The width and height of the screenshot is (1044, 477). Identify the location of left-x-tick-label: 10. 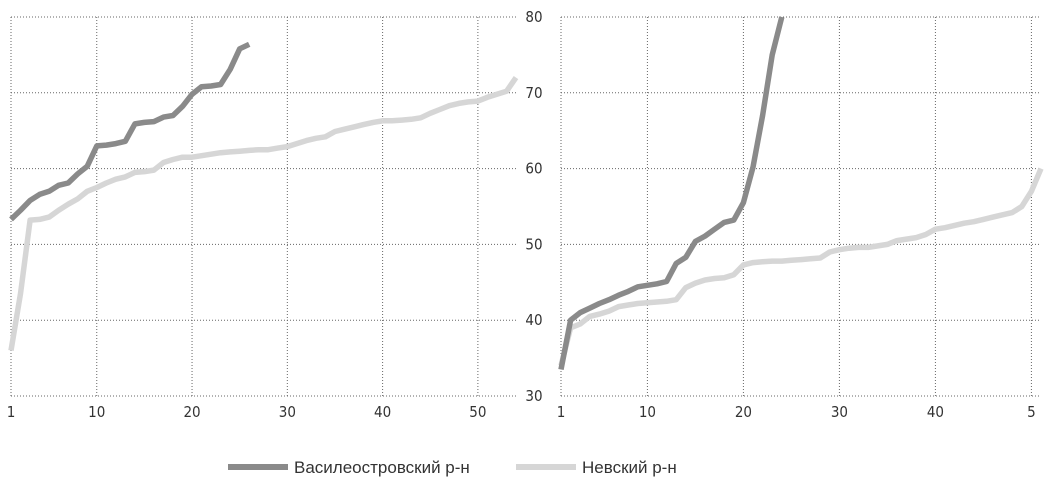
(96, 412).